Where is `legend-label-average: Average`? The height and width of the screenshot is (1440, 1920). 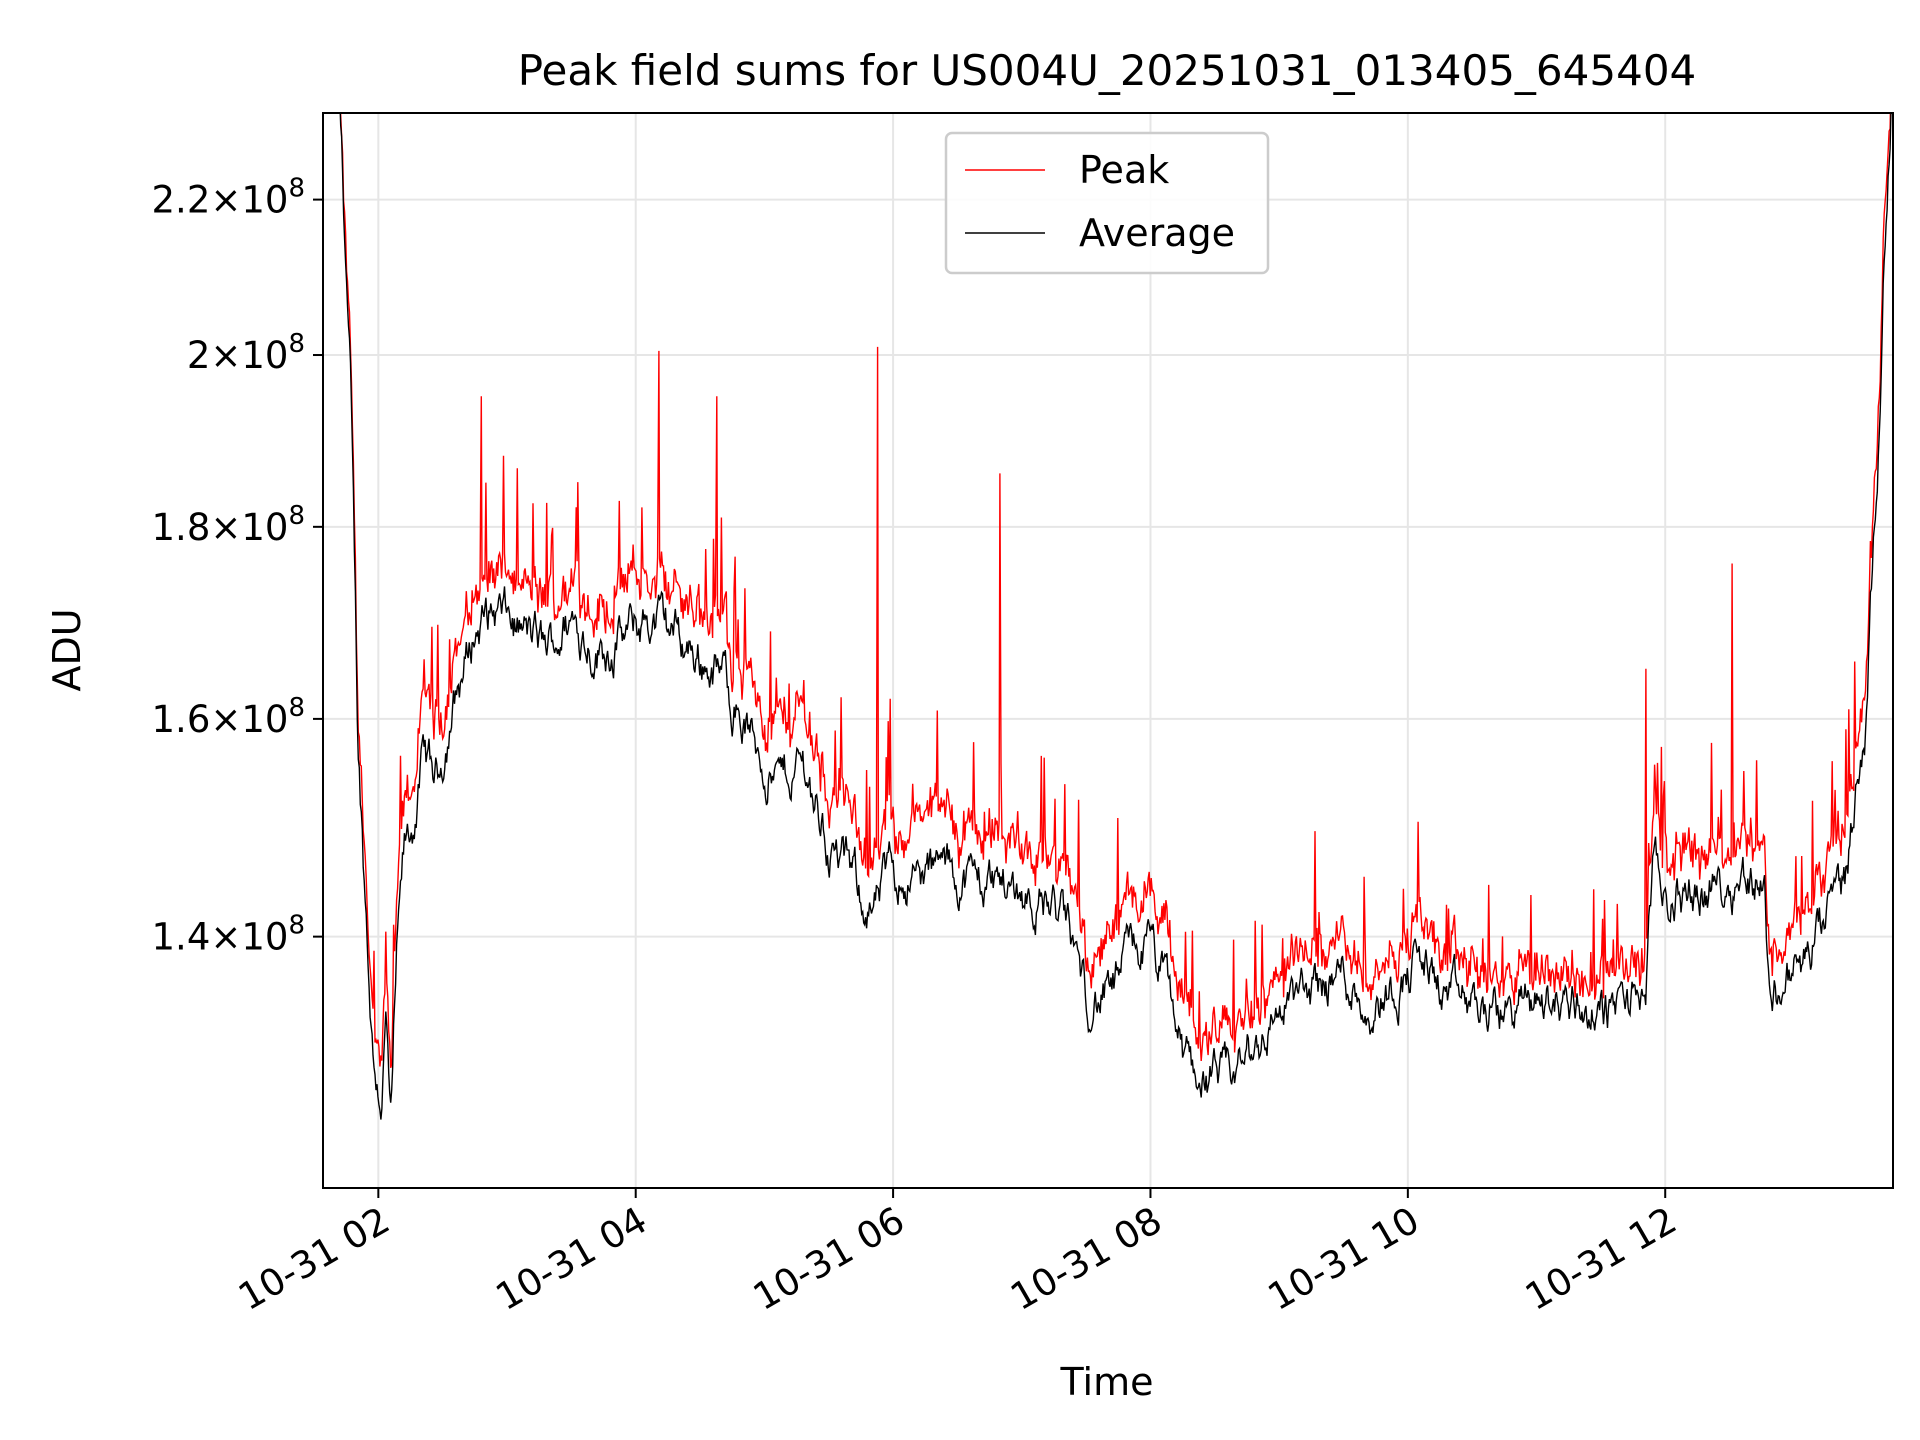
legend-label-average: Average is located at coordinates (1157, 233).